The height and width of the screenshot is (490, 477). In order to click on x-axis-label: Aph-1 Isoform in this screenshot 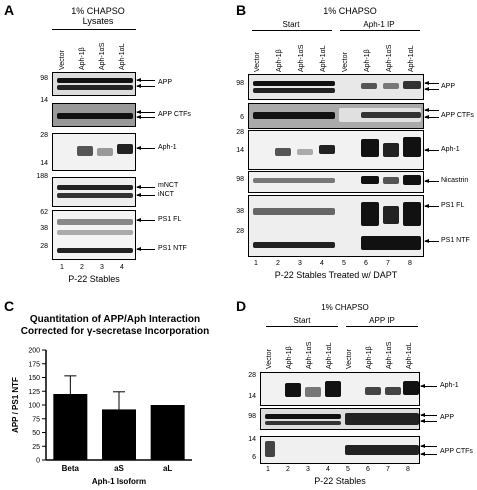, I will do `click(119, 481)`.